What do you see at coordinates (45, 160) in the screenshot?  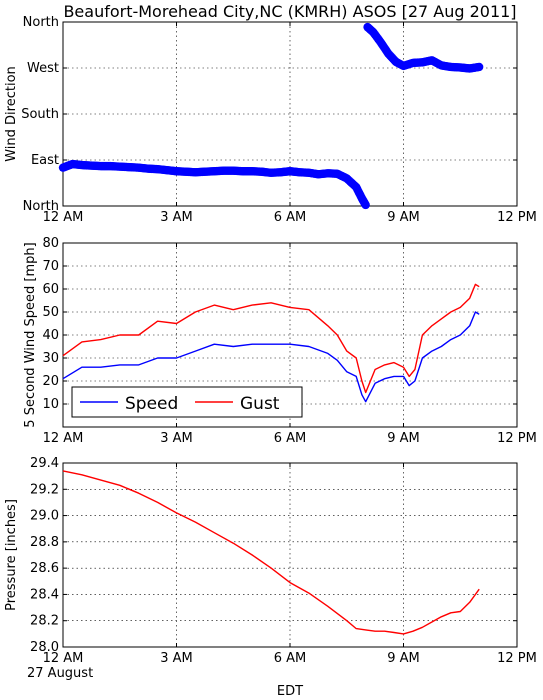 I see `y-tick-label: East` at bounding box center [45, 160].